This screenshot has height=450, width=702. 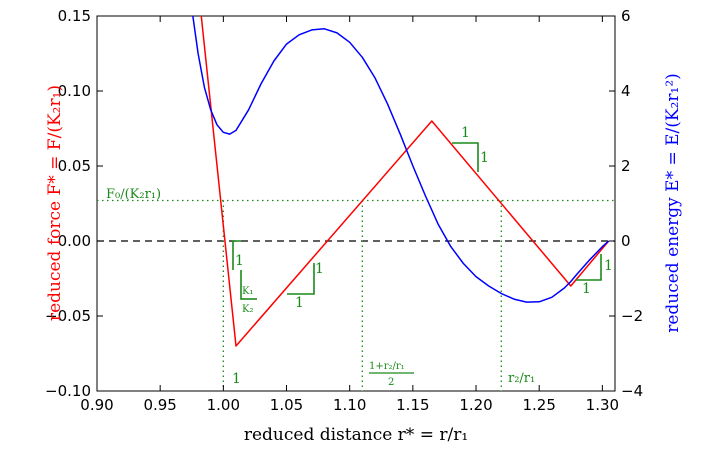 What do you see at coordinates (673, 203) in the screenshot?
I see `y-right-axis-title: reduced energy E* = E/(K₂r₁²)` at bounding box center [673, 203].